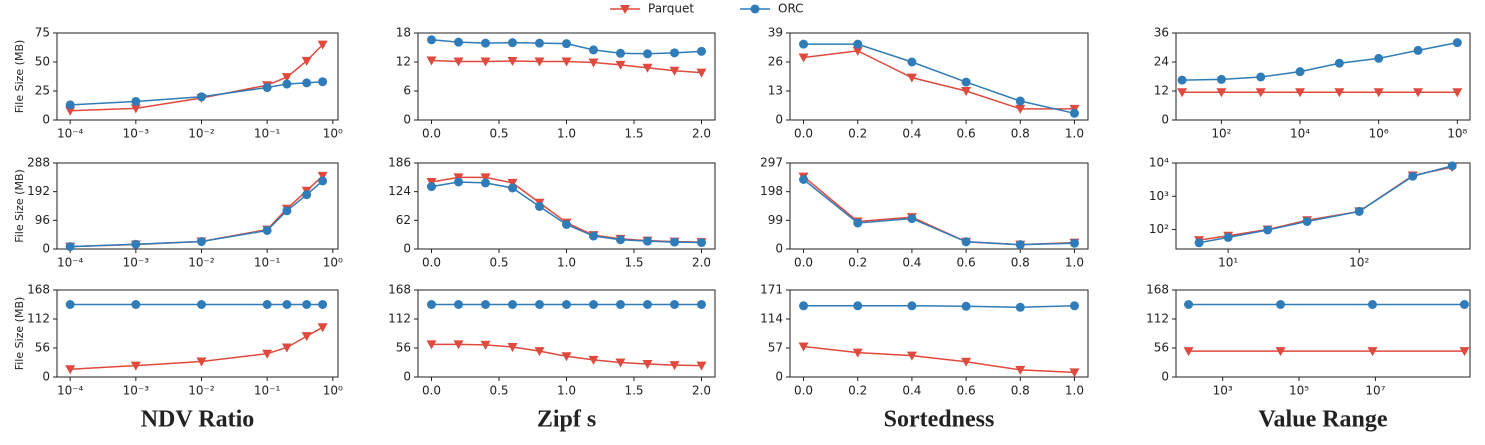 Image resolution: width=1485 pixels, height=445 pixels. What do you see at coordinates (771, 163) in the screenshot?
I see `y-tick-label: 297` at bounding box center [771, 163].